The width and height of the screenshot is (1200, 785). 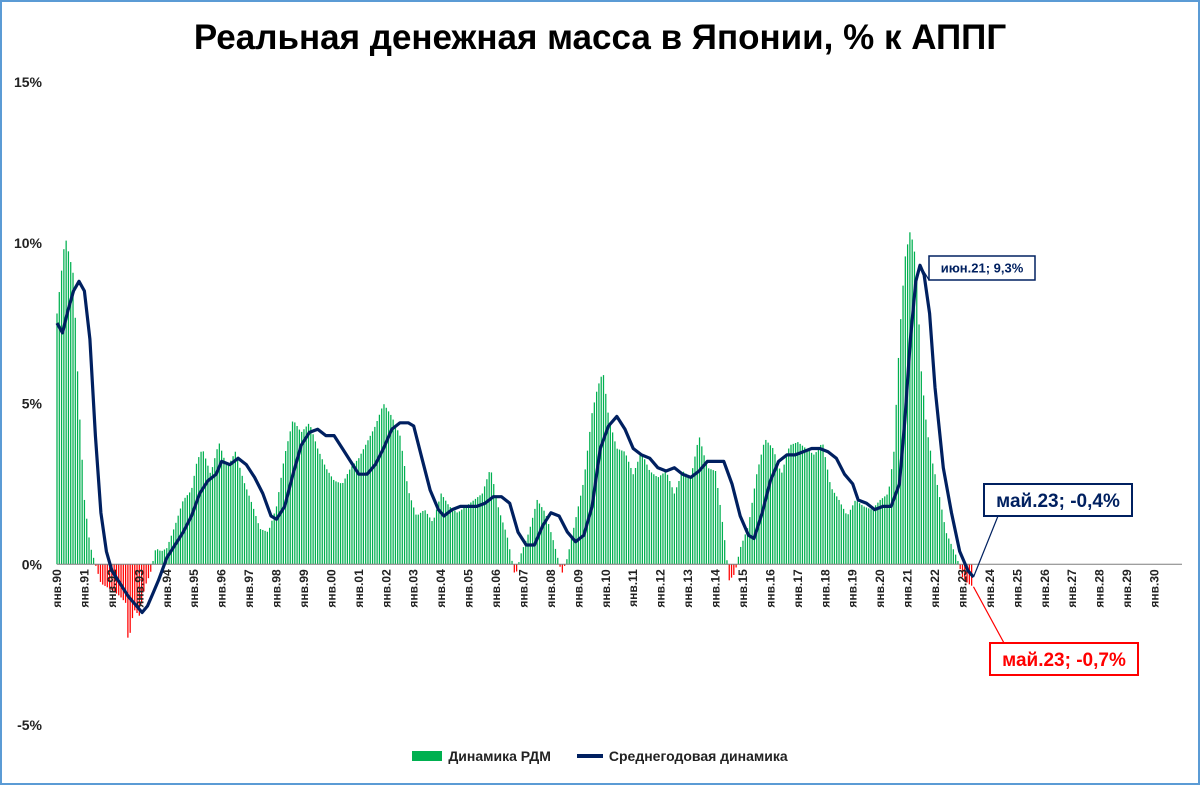 I want to click on x-tick-label: янв.27, so click(x=1072, y=588).